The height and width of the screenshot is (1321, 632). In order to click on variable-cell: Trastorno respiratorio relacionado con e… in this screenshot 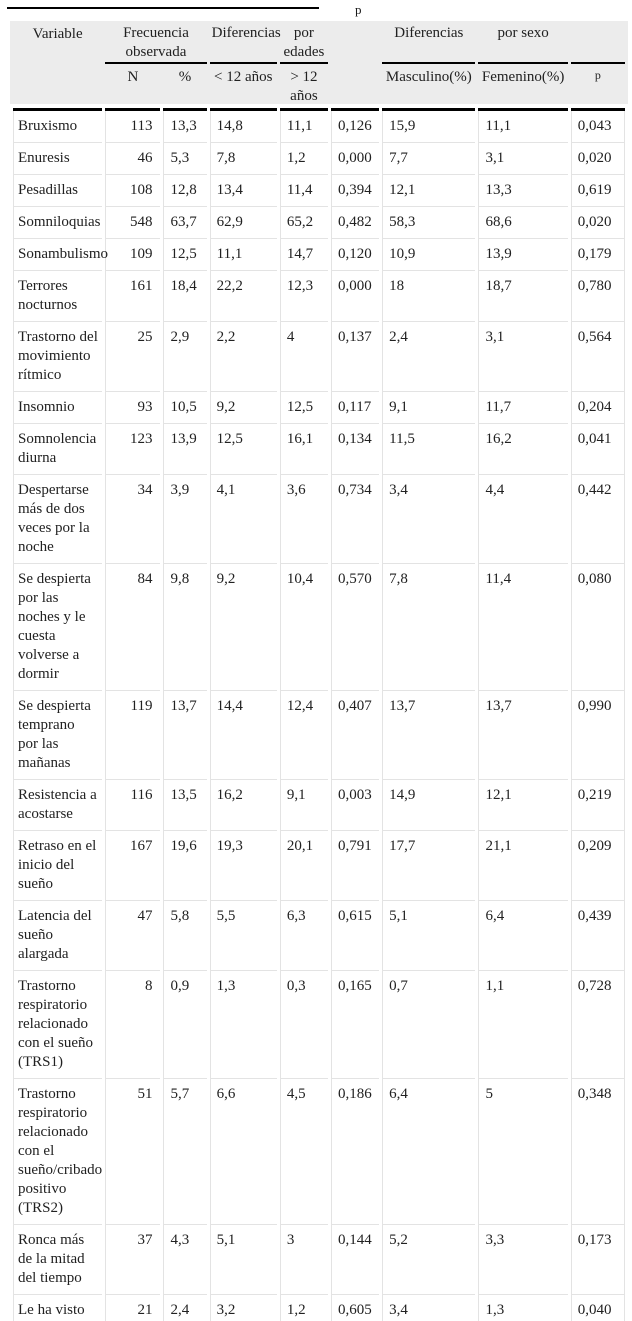, I will do `click(58, 1152)`.